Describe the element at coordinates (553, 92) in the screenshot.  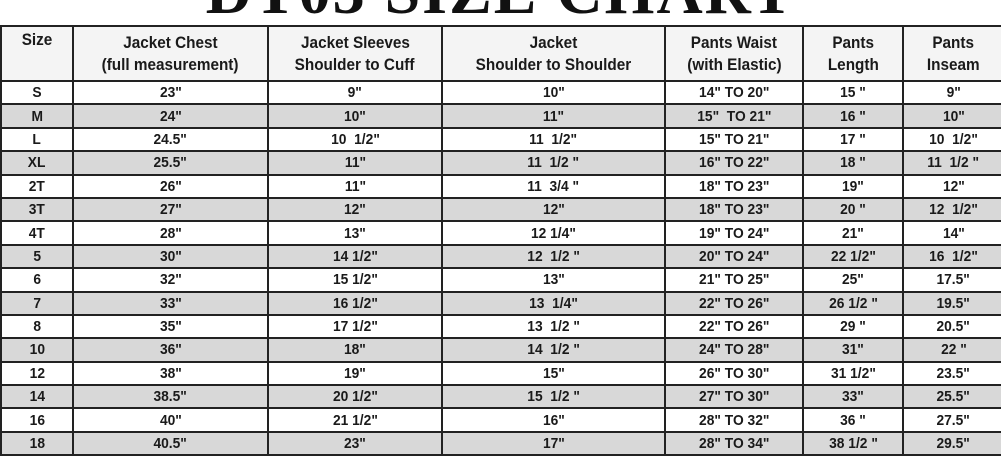
I see `cell-jacket-shoulder: 10"` at that location.